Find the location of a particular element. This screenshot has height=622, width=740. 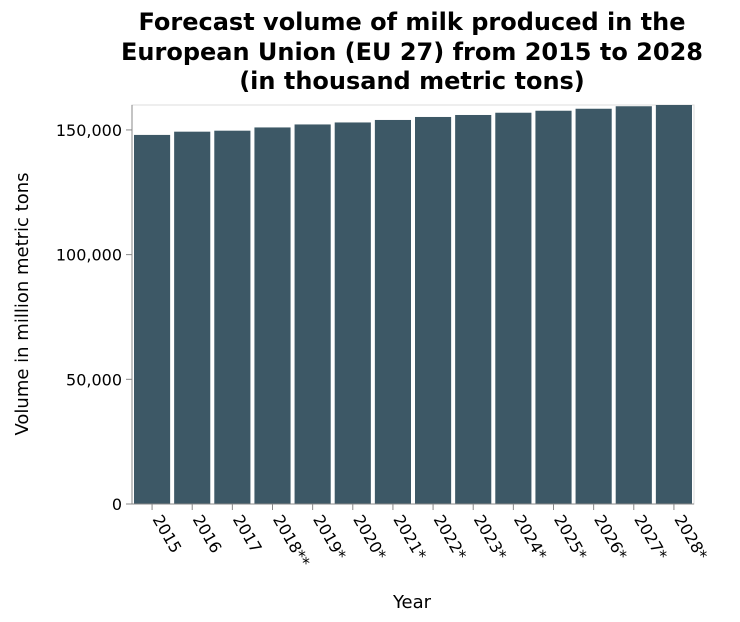

x-tick-label: 2024* is located at coordinates (530, 538).